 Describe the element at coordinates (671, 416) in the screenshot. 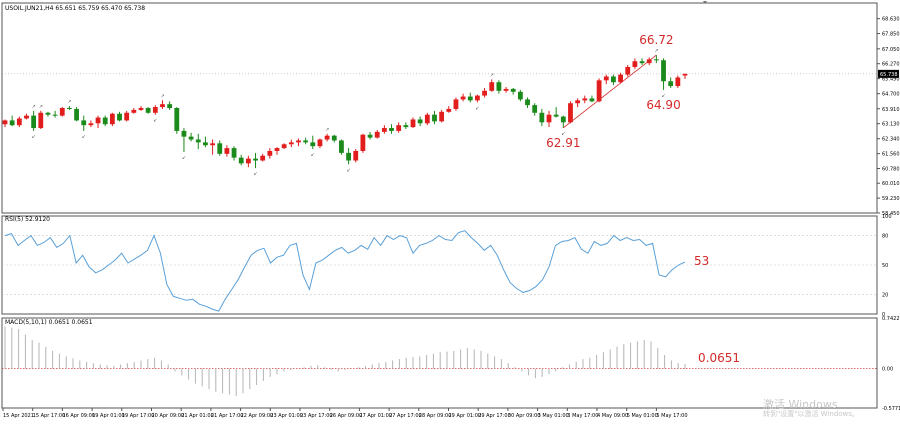

I see `time-axis-label: 5 May 17:00` at that location.